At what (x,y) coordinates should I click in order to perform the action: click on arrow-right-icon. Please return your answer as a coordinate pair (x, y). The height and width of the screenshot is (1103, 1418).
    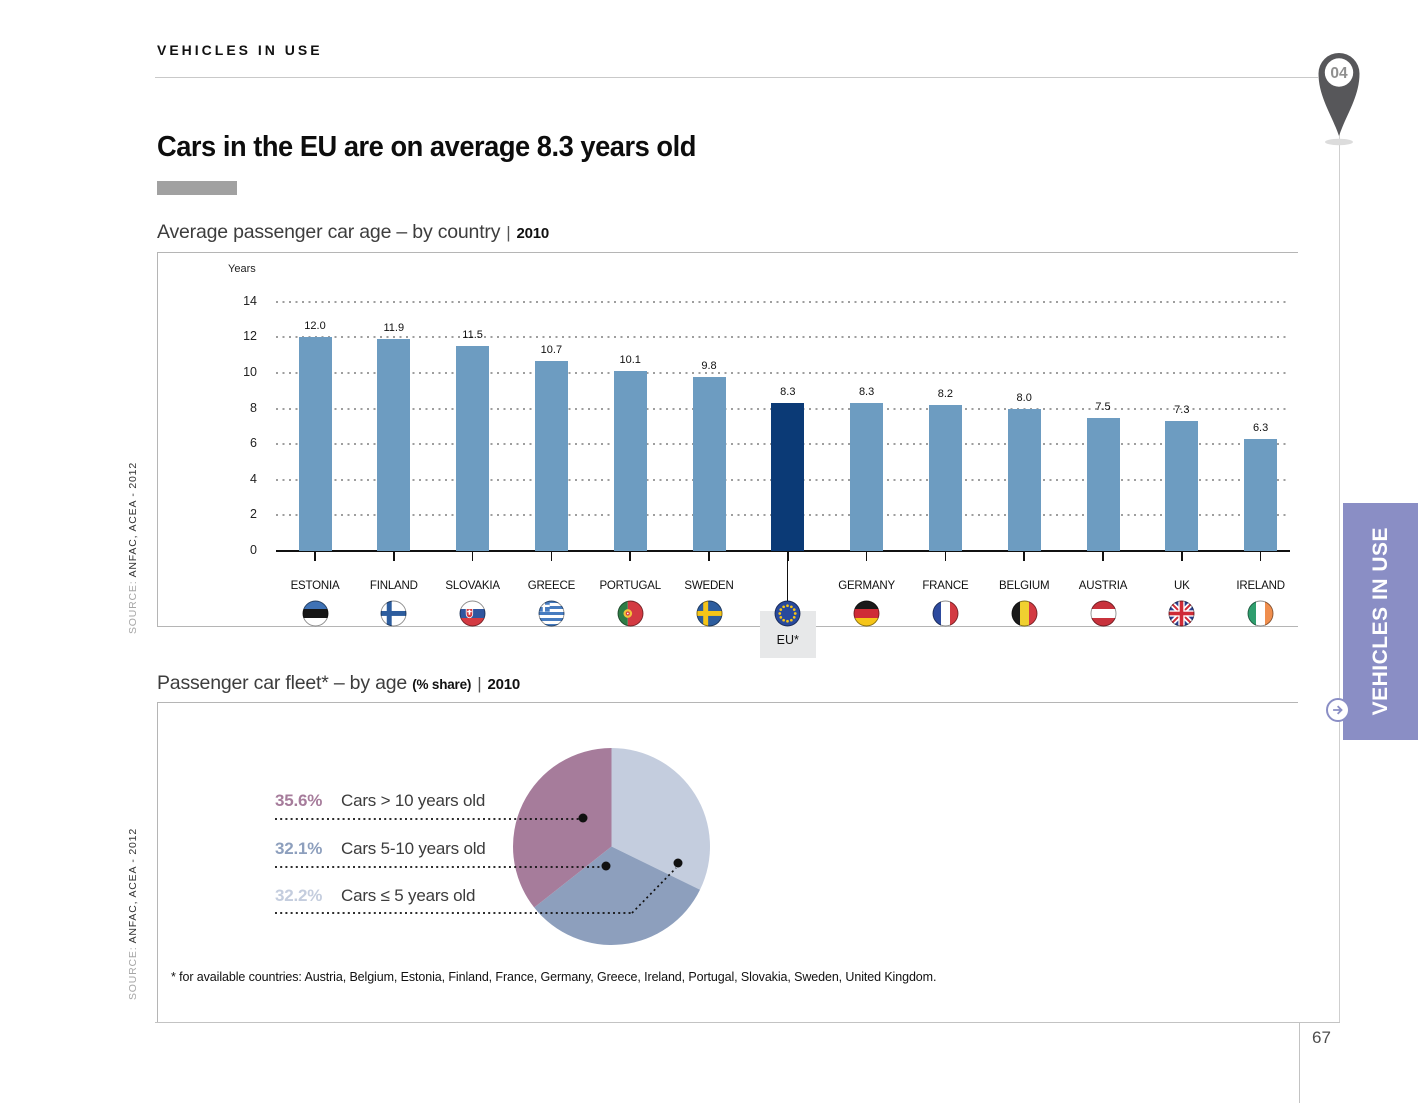
    Looking at the image, I should click on (1338, 710).